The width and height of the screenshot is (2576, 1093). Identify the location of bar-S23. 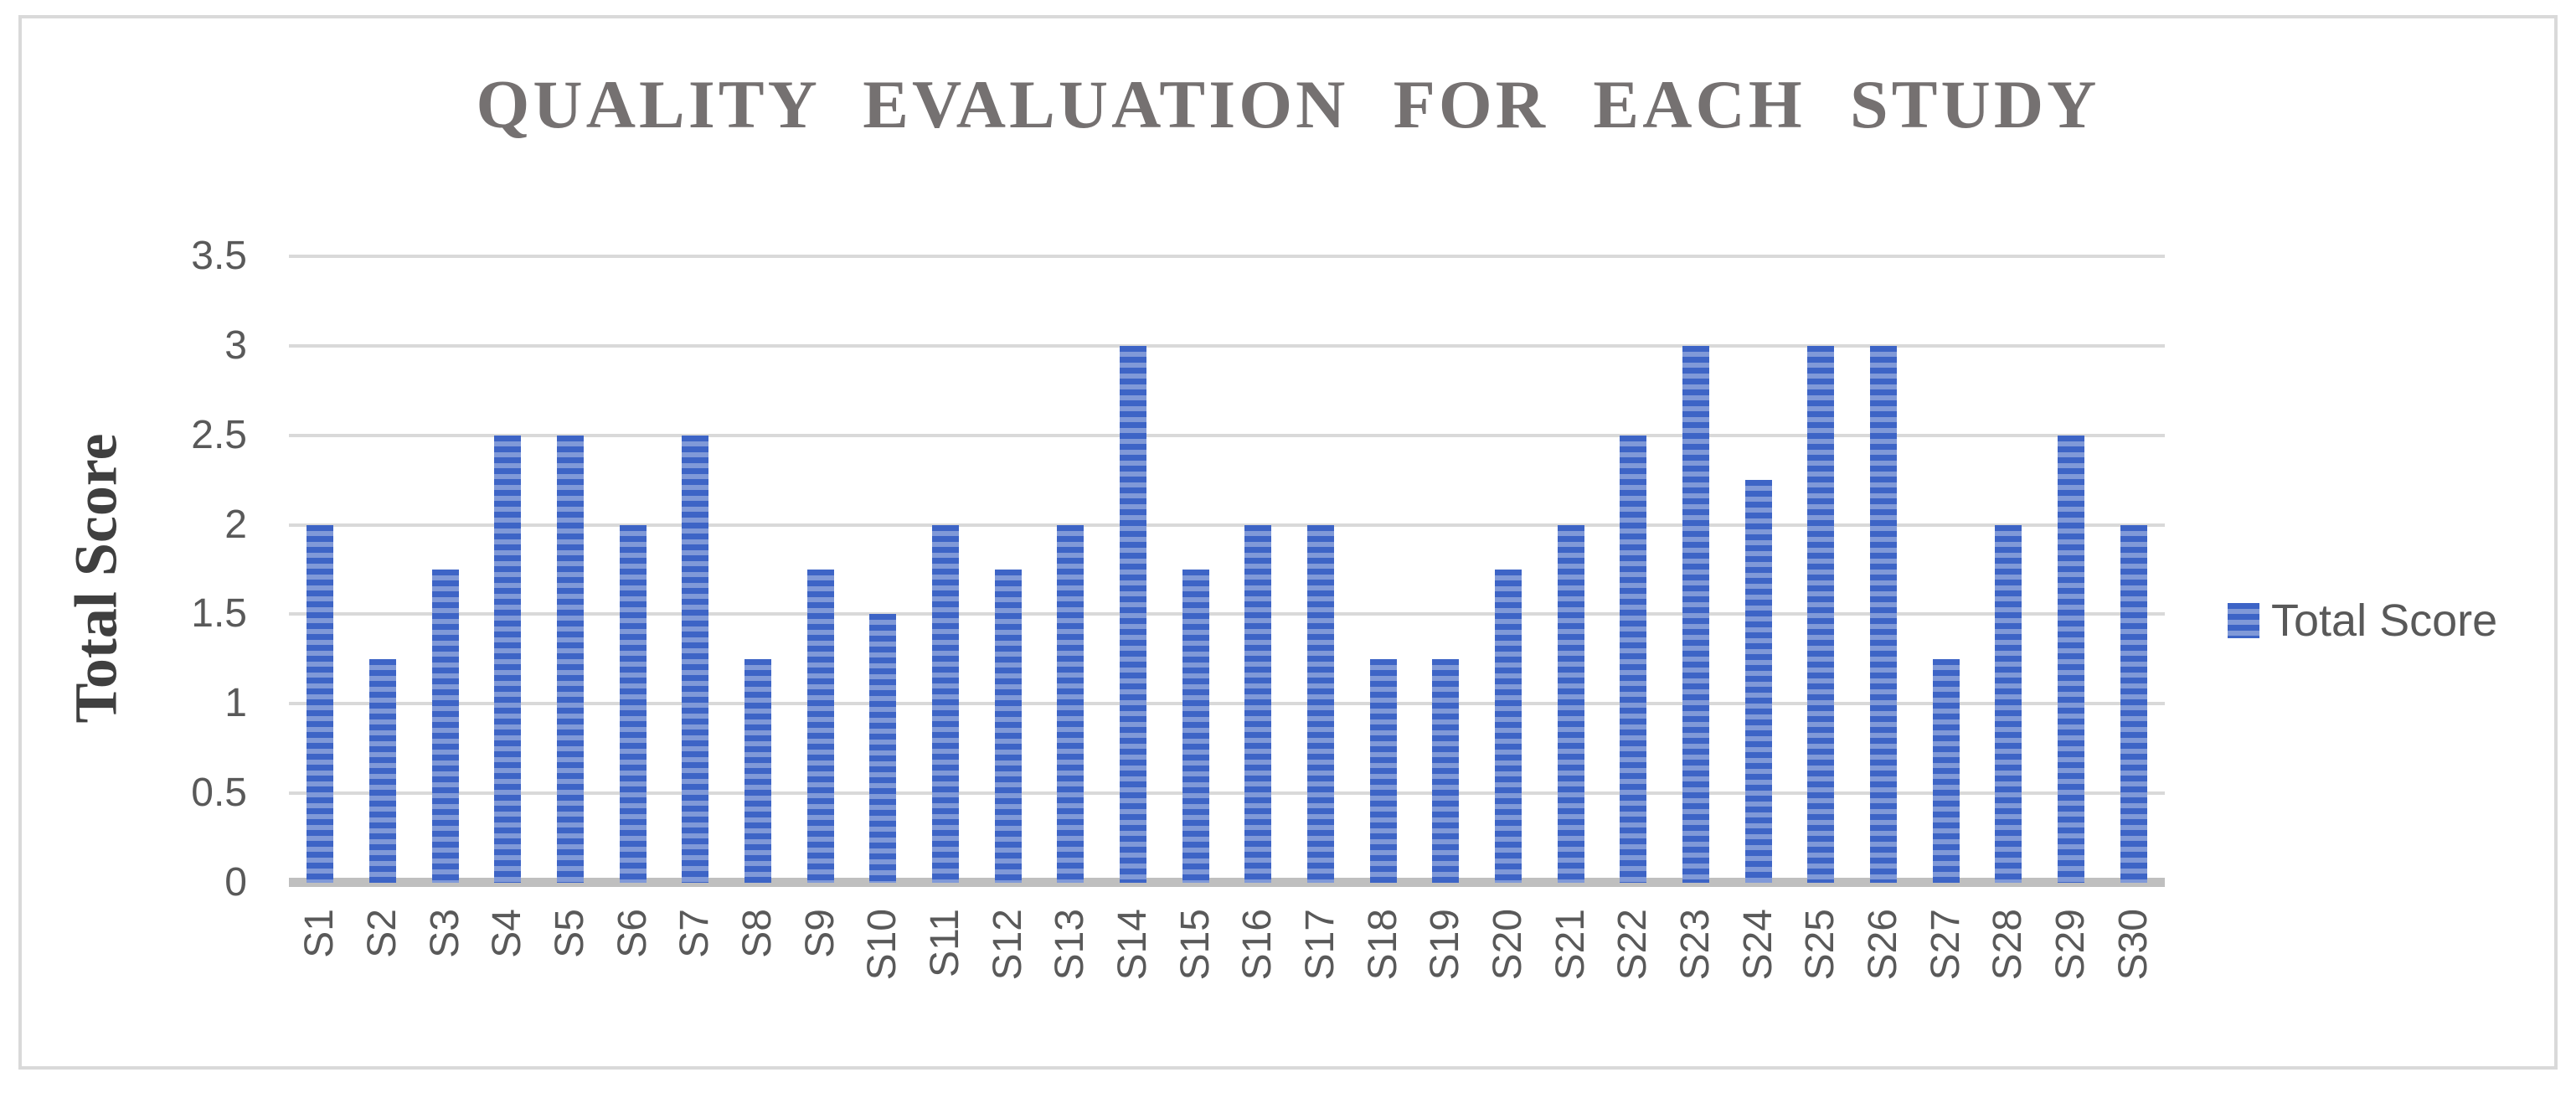
(1695, 614).